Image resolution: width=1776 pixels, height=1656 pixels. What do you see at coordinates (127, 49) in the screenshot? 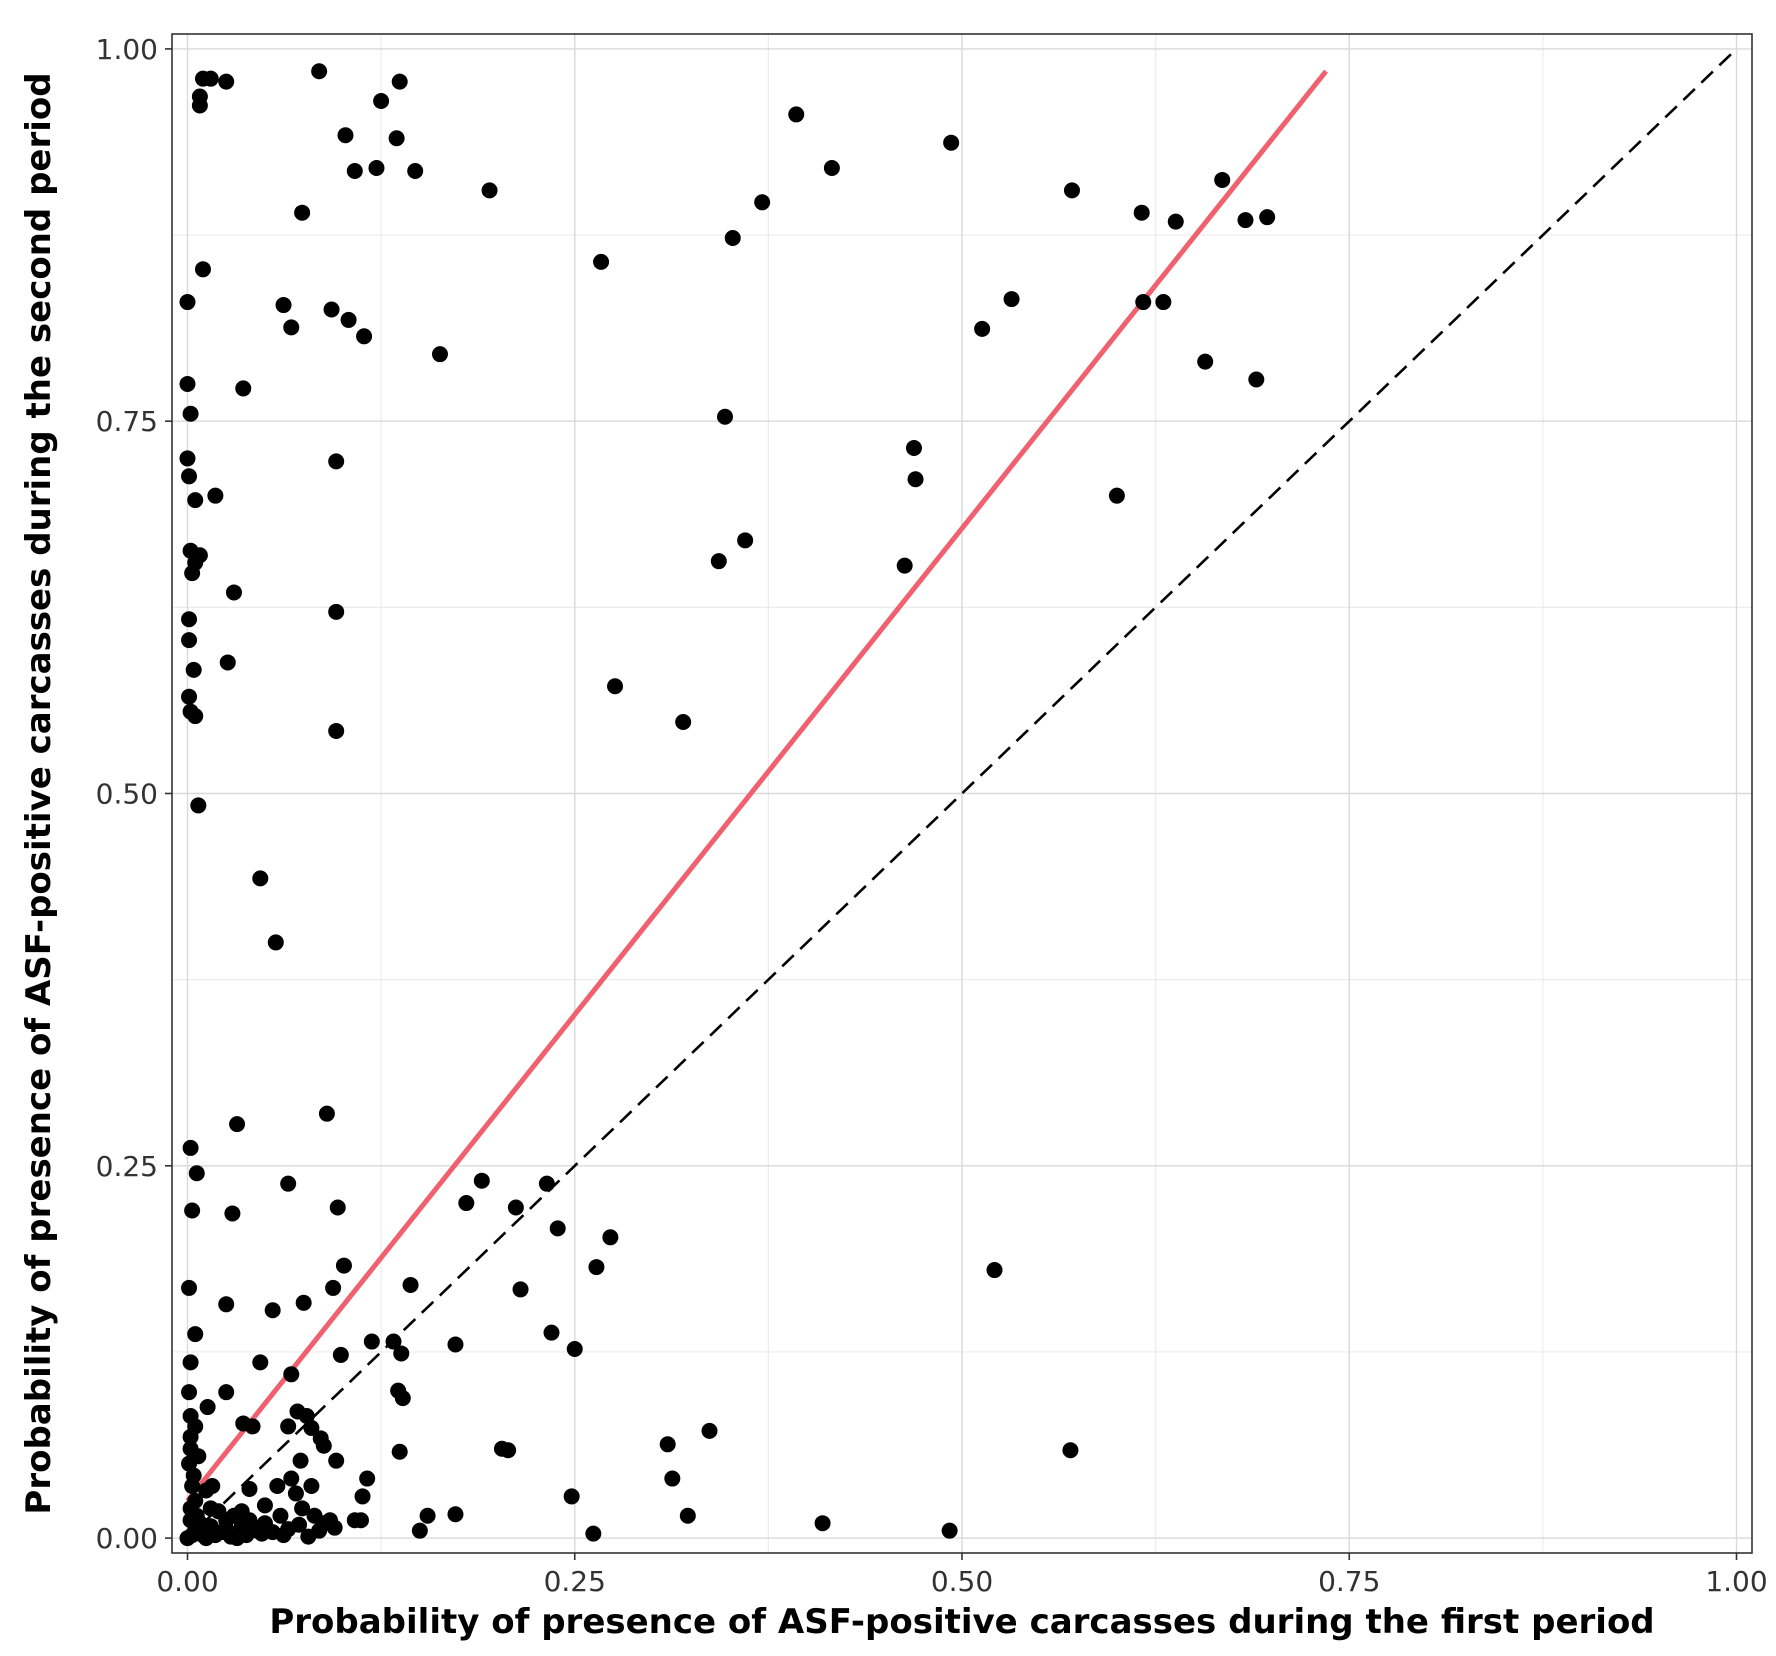
I see `y-tick-label: 1.00` at bounding box center [127, 49].